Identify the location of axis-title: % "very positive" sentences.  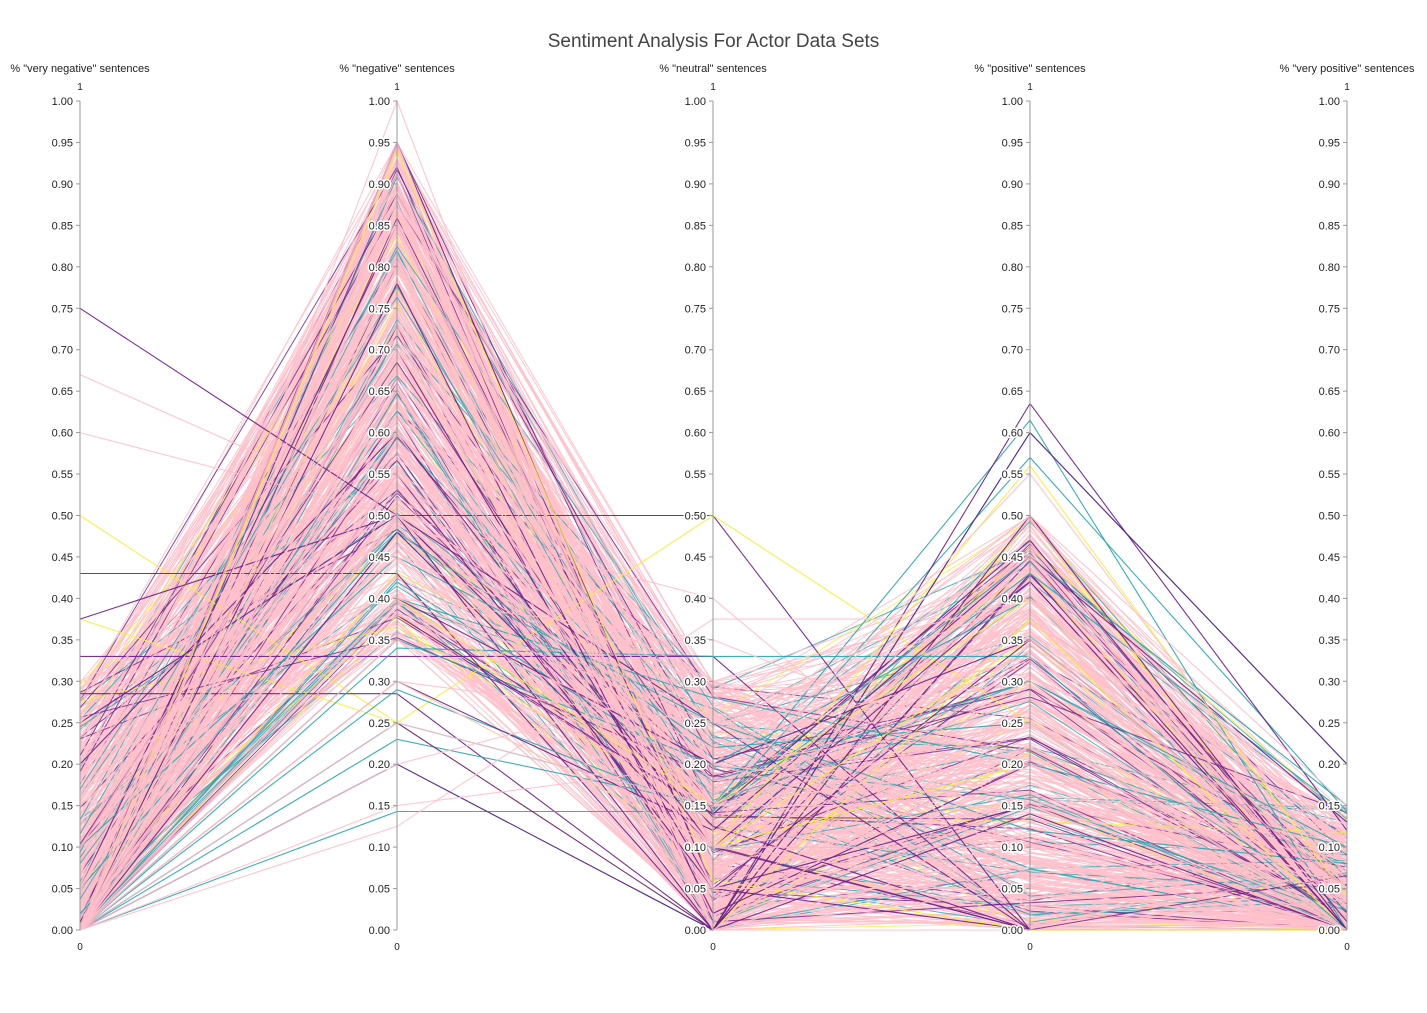
(1347, 69).